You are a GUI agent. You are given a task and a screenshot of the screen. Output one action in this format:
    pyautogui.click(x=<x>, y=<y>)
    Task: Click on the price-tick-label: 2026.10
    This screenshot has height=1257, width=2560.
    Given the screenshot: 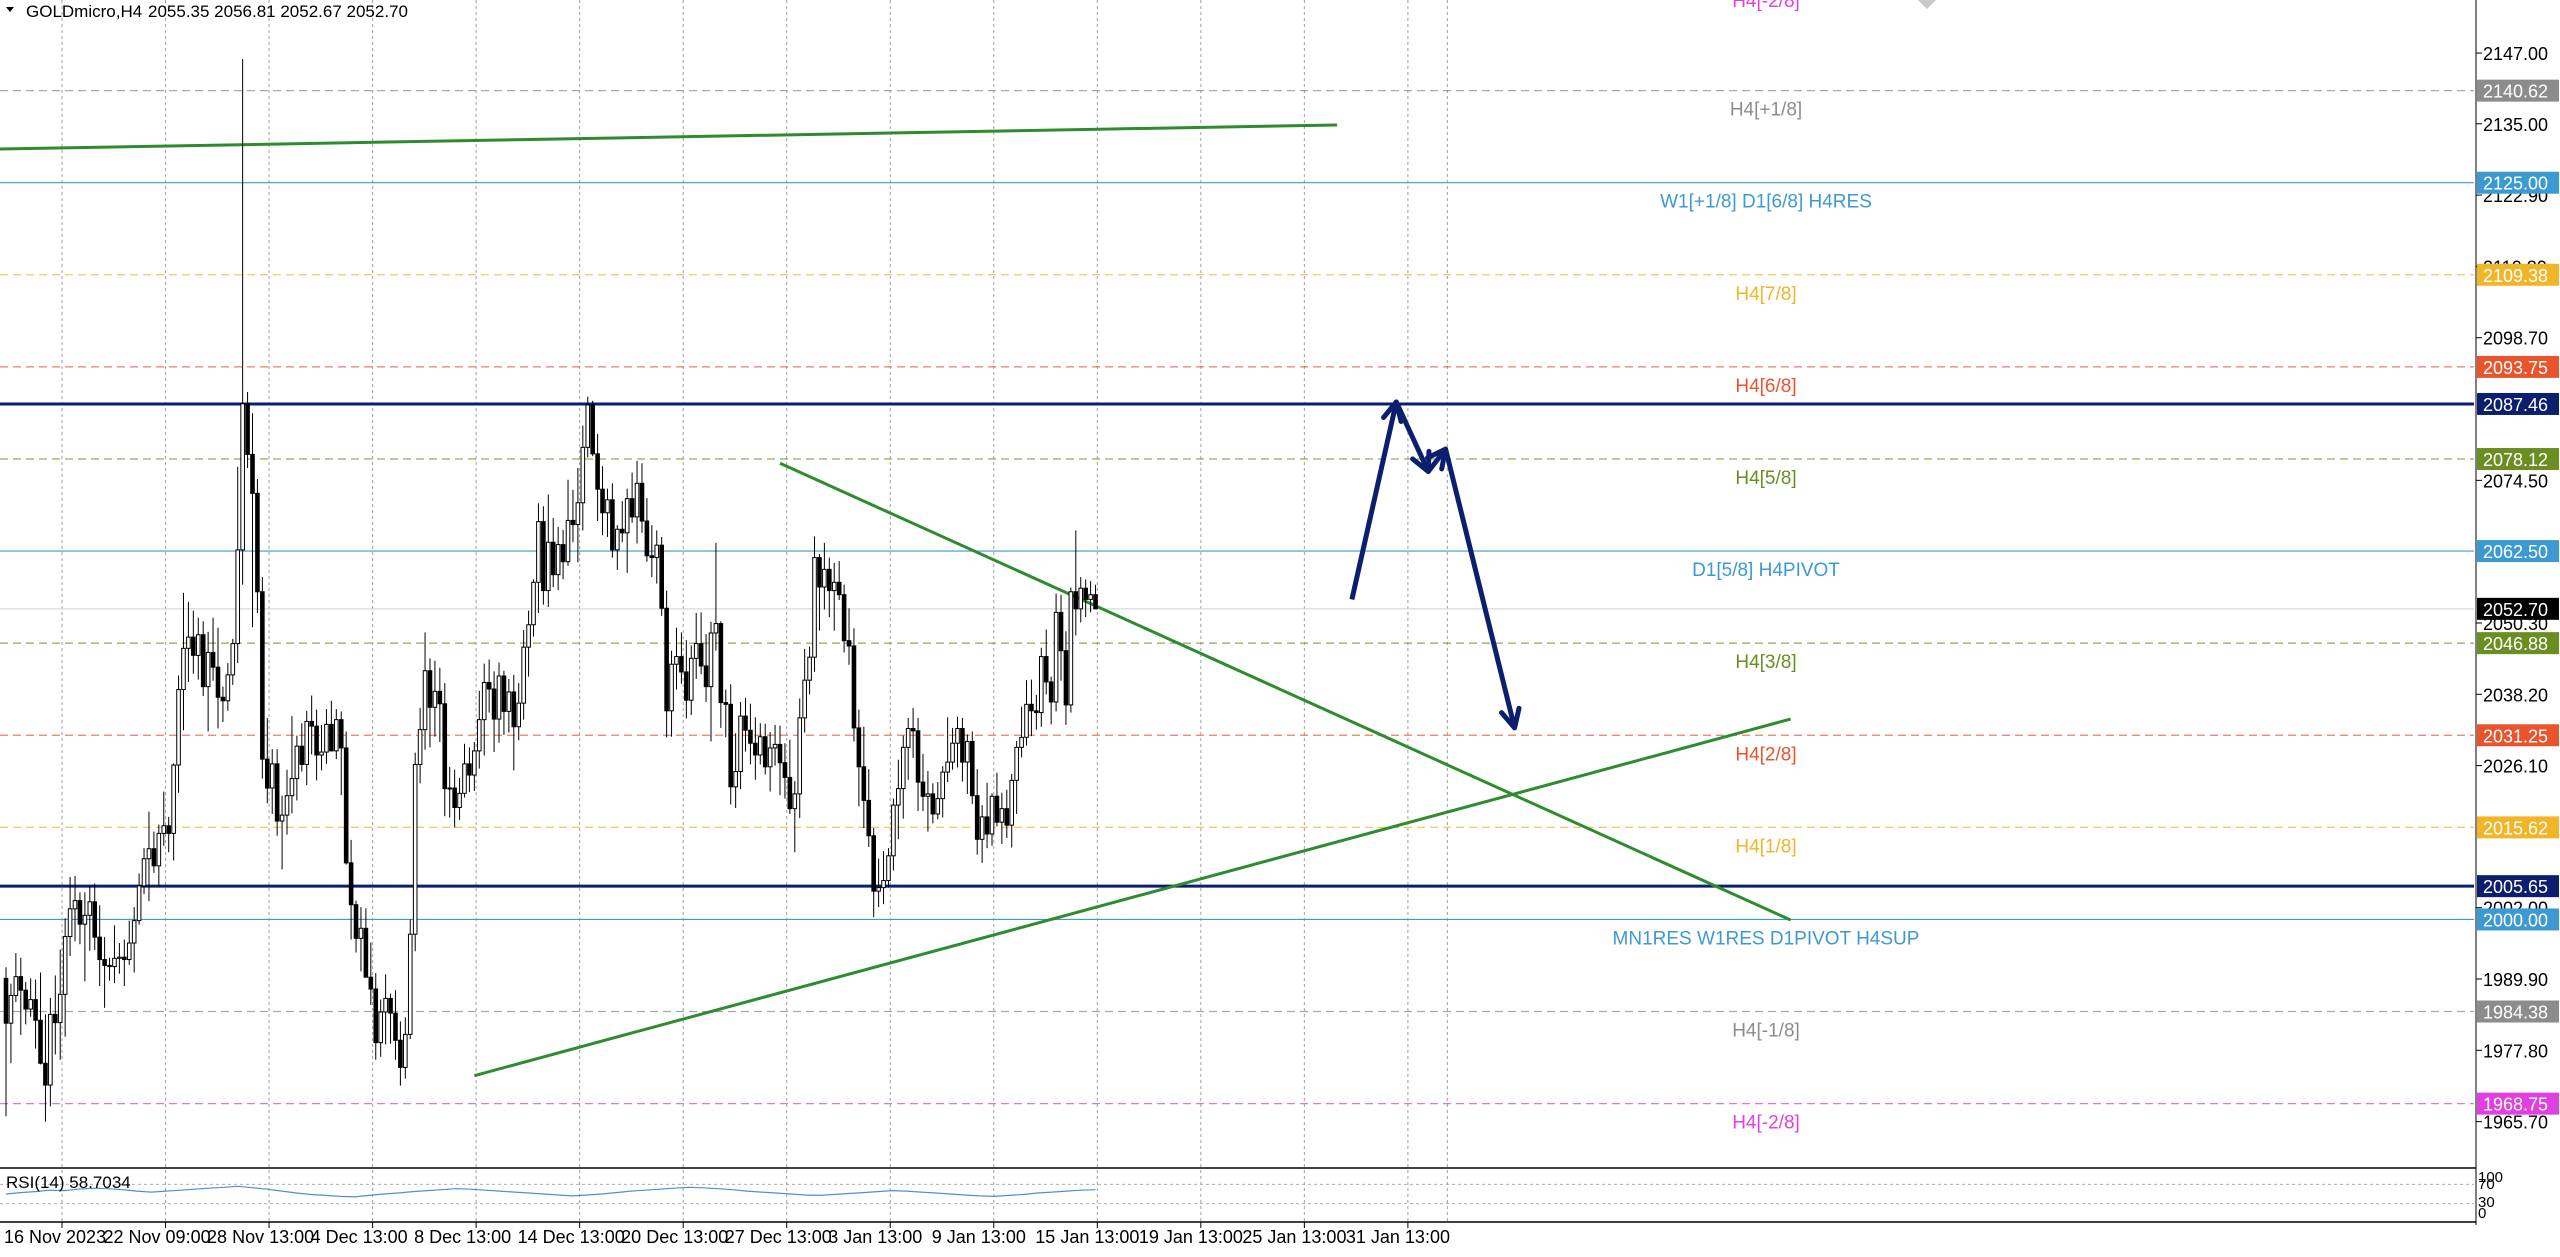 What is the action you would take?
    pyautogui.click(x=2515, y=767)
    